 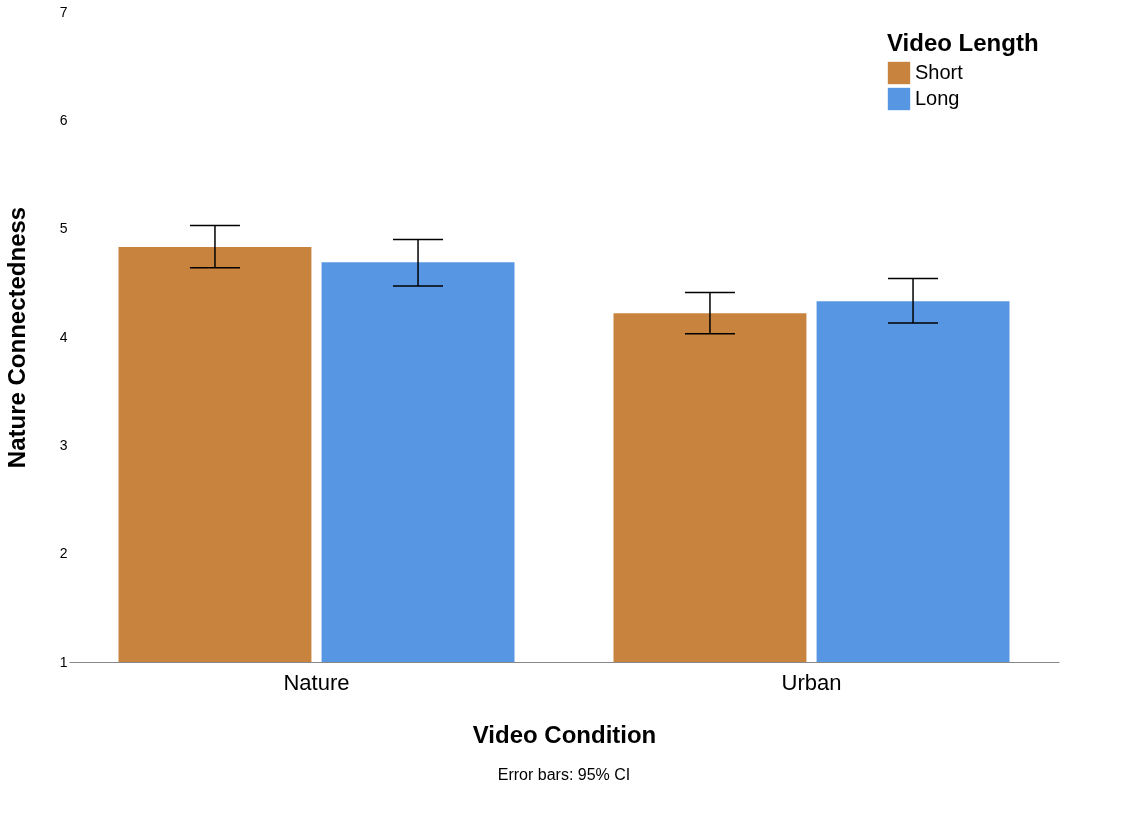 I want to click on y-tick-label: 2, so click(x=63, y=553).